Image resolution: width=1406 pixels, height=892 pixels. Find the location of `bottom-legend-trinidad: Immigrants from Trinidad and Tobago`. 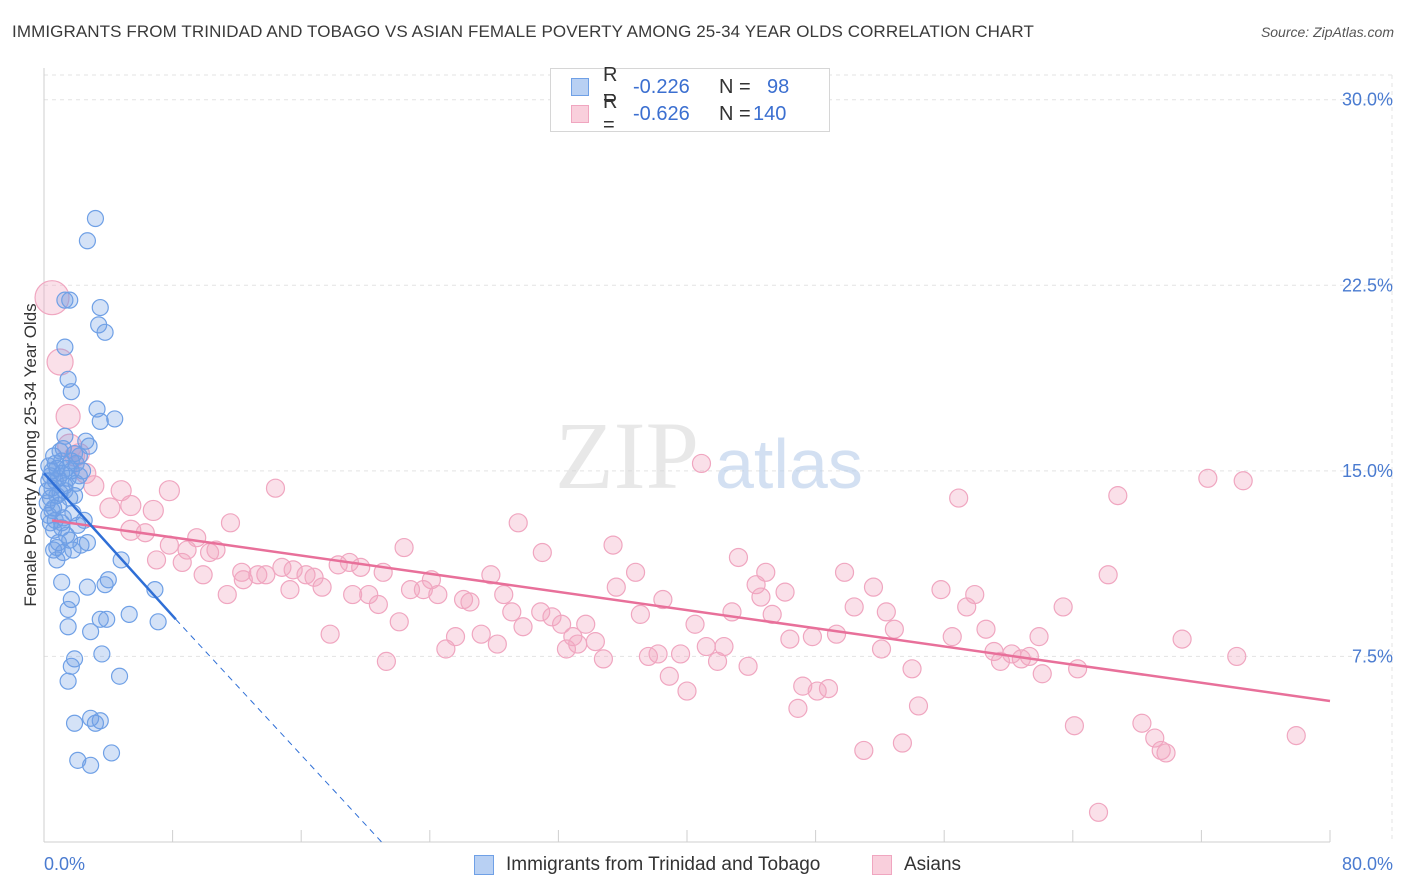

bottom-legend-trinidad: Immigrants from Trinidad and Tobago is located at coordinates (647, 865).